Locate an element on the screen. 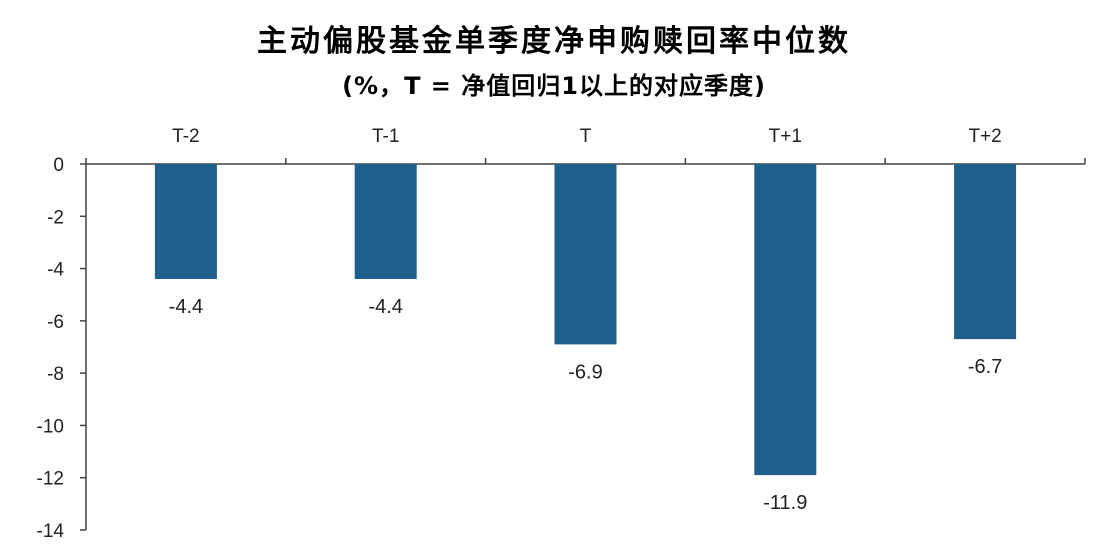 The height and width of the screenshot is (552, 1108). category-label: T-1 is located at coordinates (385, 136).